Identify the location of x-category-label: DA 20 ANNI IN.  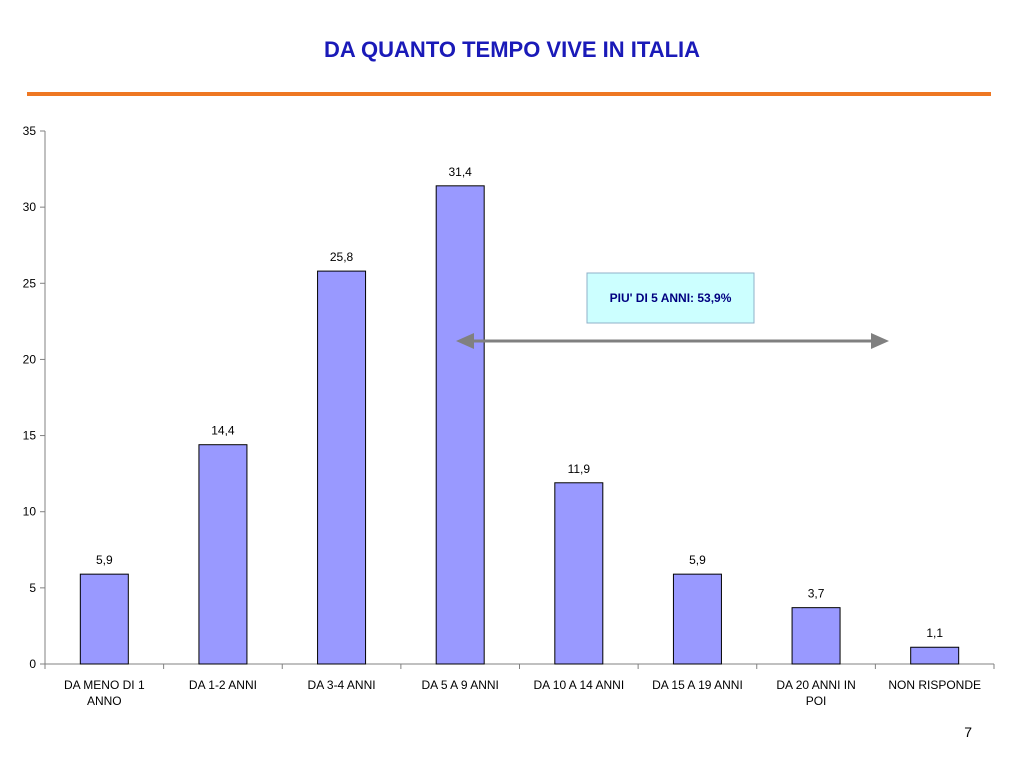
(815, 685).